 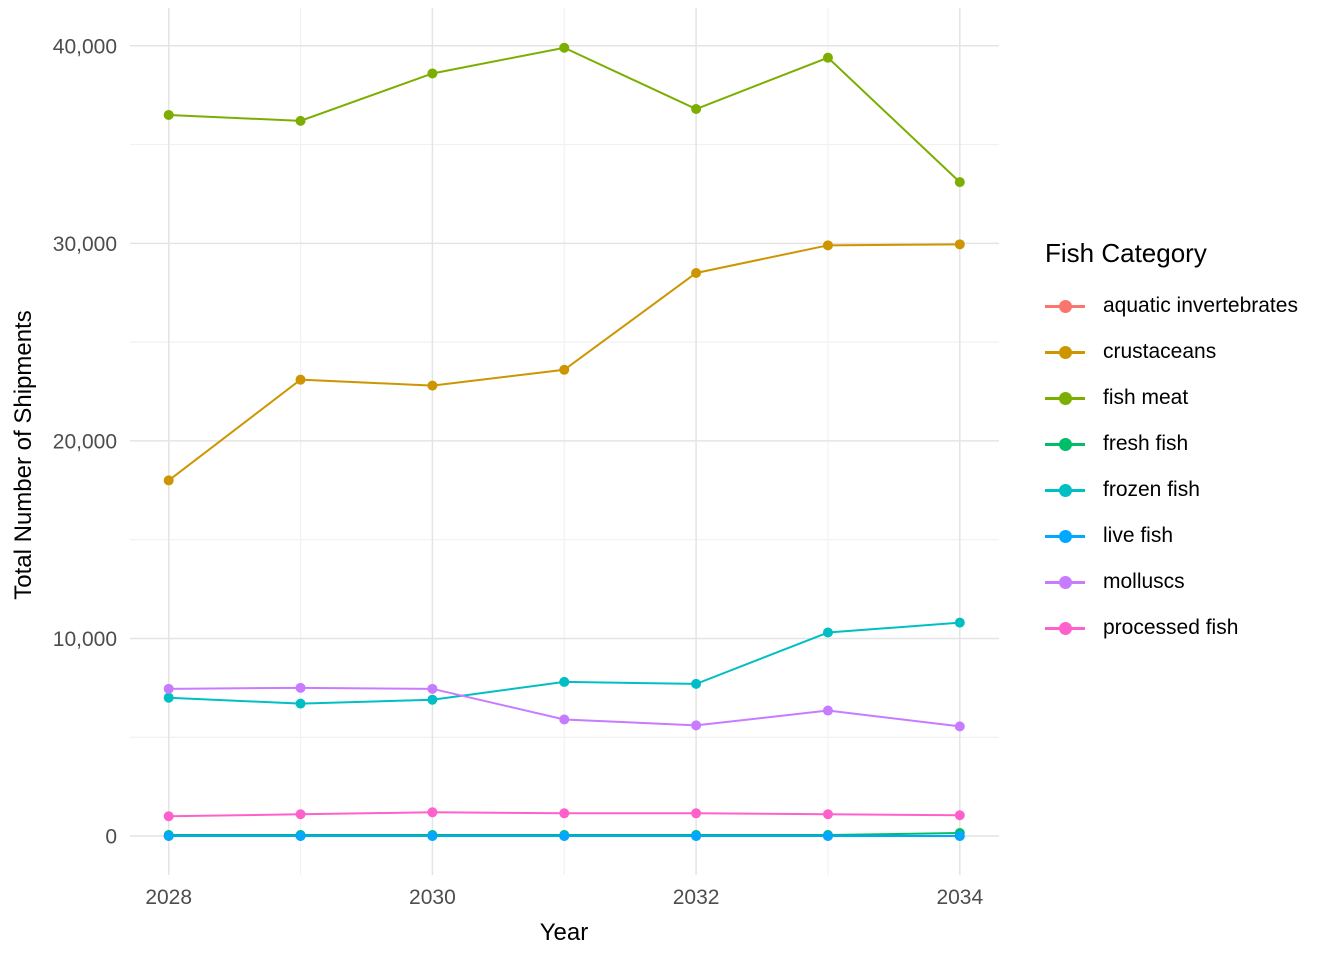 I want to click on legend-item-aquatic-invertebrates: aquatic invertebrates, so click(x=1171, y=306).